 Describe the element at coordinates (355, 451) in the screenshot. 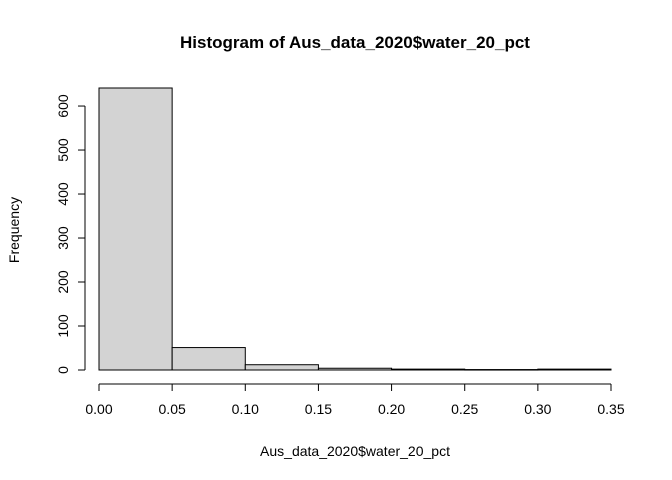

I see `x-axis-label: Aus_data_2020$water_20_pct` at that location.